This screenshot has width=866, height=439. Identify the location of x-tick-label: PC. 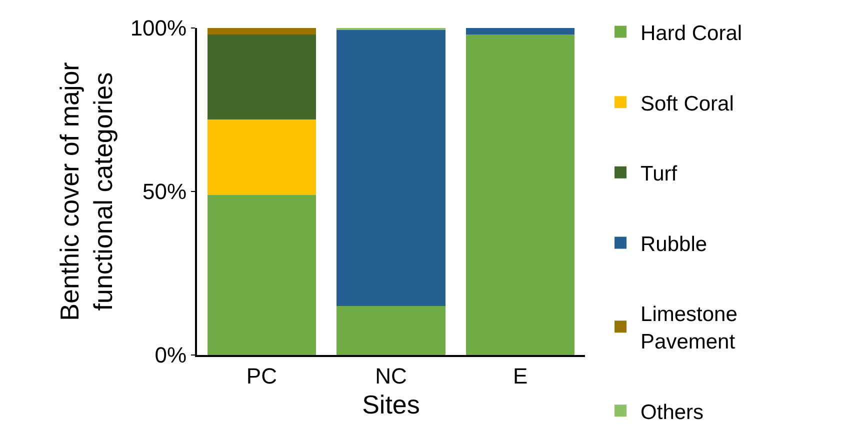
(262, 375).